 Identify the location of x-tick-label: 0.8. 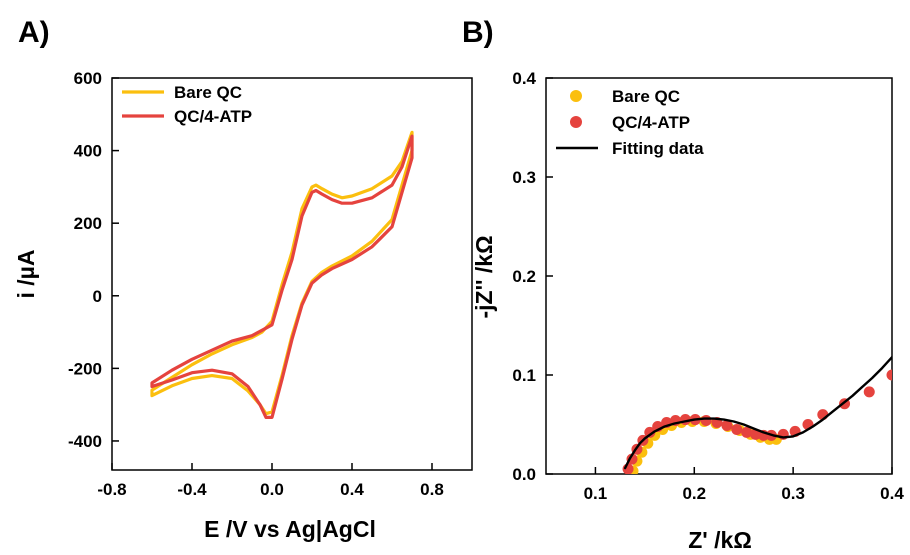
(432, 489).